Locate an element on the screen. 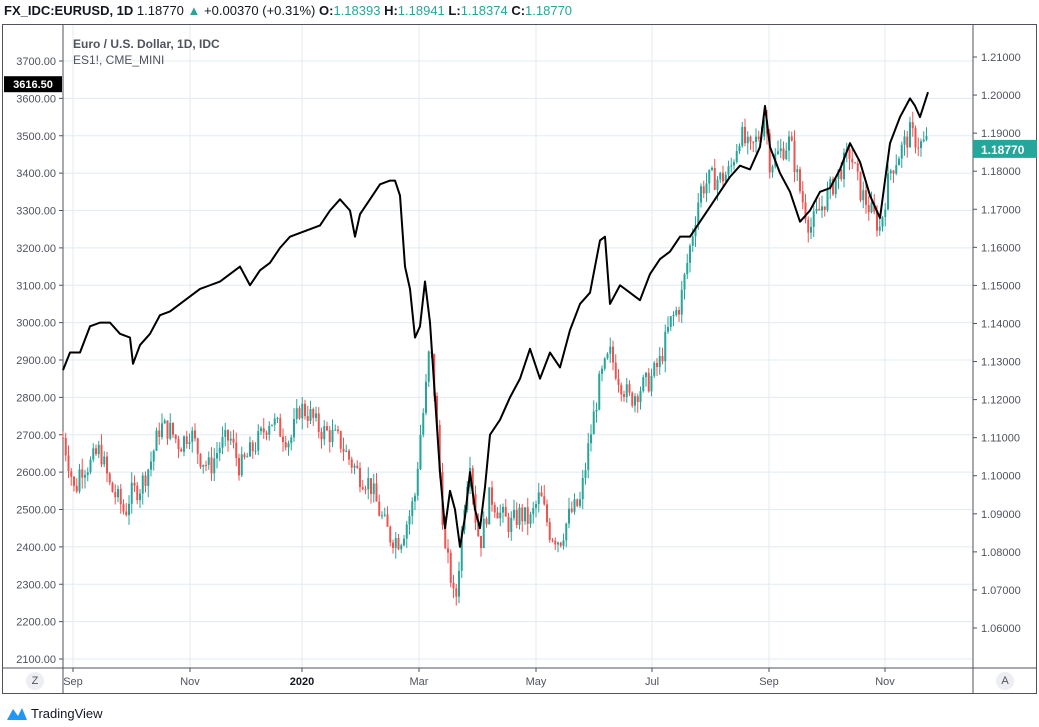 The image size is (1039, 727). close-value: 1.18770 is located at coordinates (549, 10).